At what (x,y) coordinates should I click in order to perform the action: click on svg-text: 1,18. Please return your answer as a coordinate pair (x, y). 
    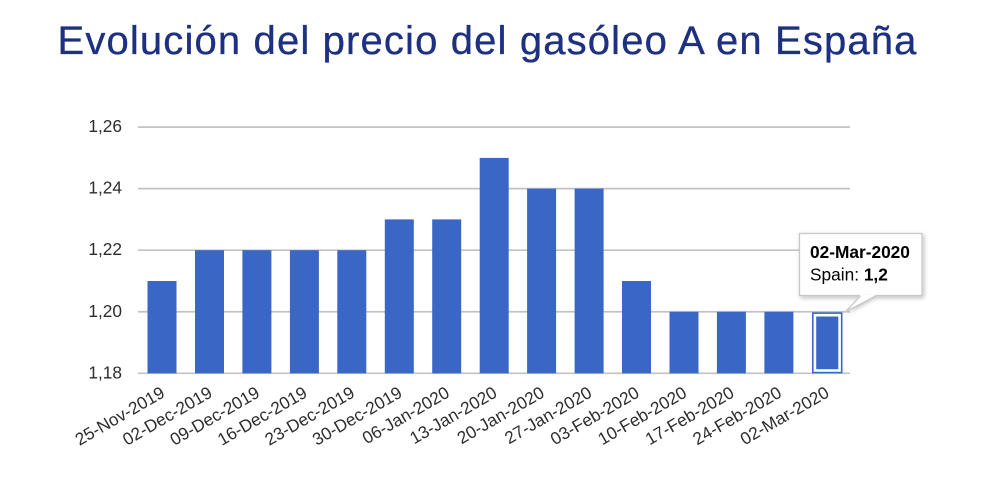
    Looking at the image, I should click on (105, 372).